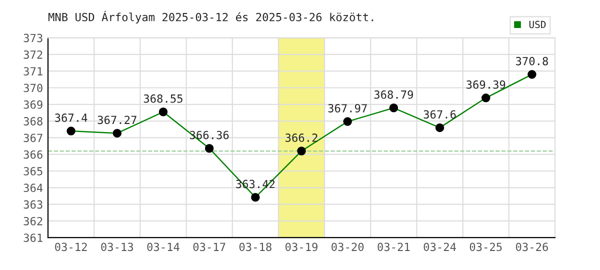 This screenshot has height=270, width=600. What do you see at coordinates (393, 94) in the screenshot?
I see `data-label: 368.79` at bounding box center [393, 94].